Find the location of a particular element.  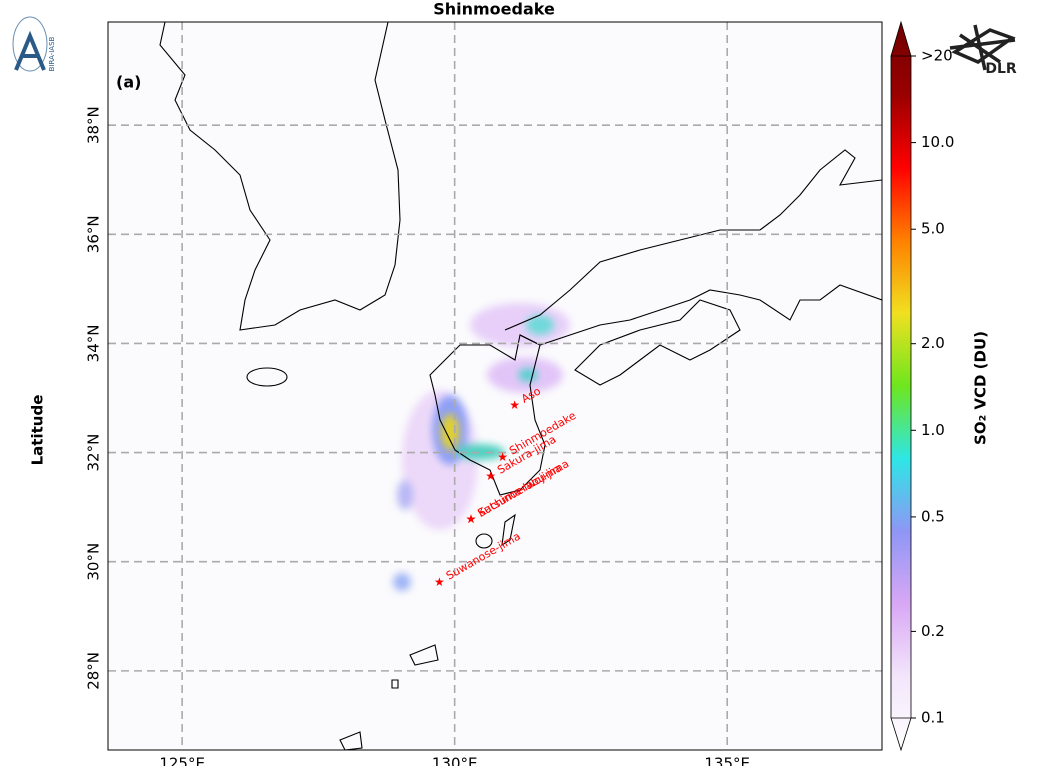

colorbar-tick-label: 0.1 is located at coordinates (933, 718).